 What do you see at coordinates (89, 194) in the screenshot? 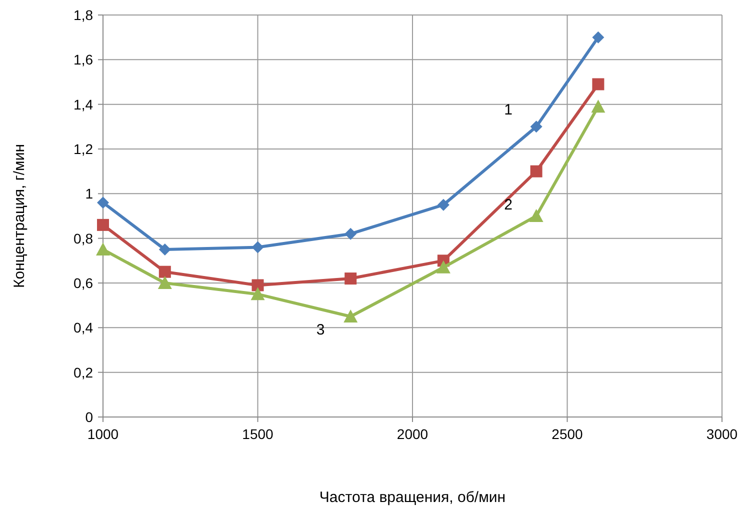
I see `y-tick-label: 1` at bounding box center [89, 194].